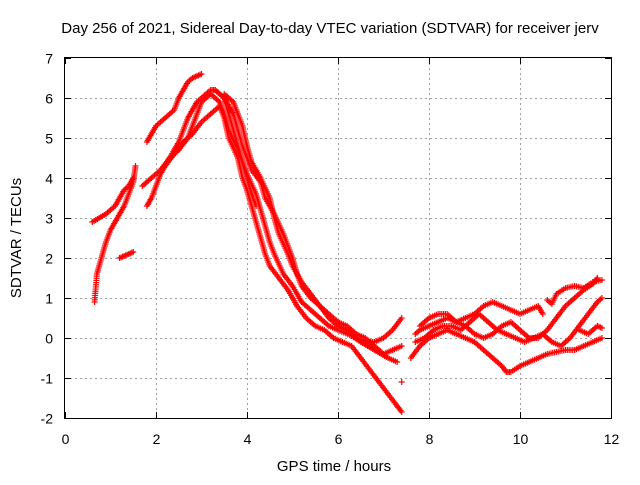 Image resolution: width=640 pixels, height=485 pixels. What do you see at coordinates (49, 179) in the screenshot?
I see `y-tick-label: 4` at bounding box center [49, 179].